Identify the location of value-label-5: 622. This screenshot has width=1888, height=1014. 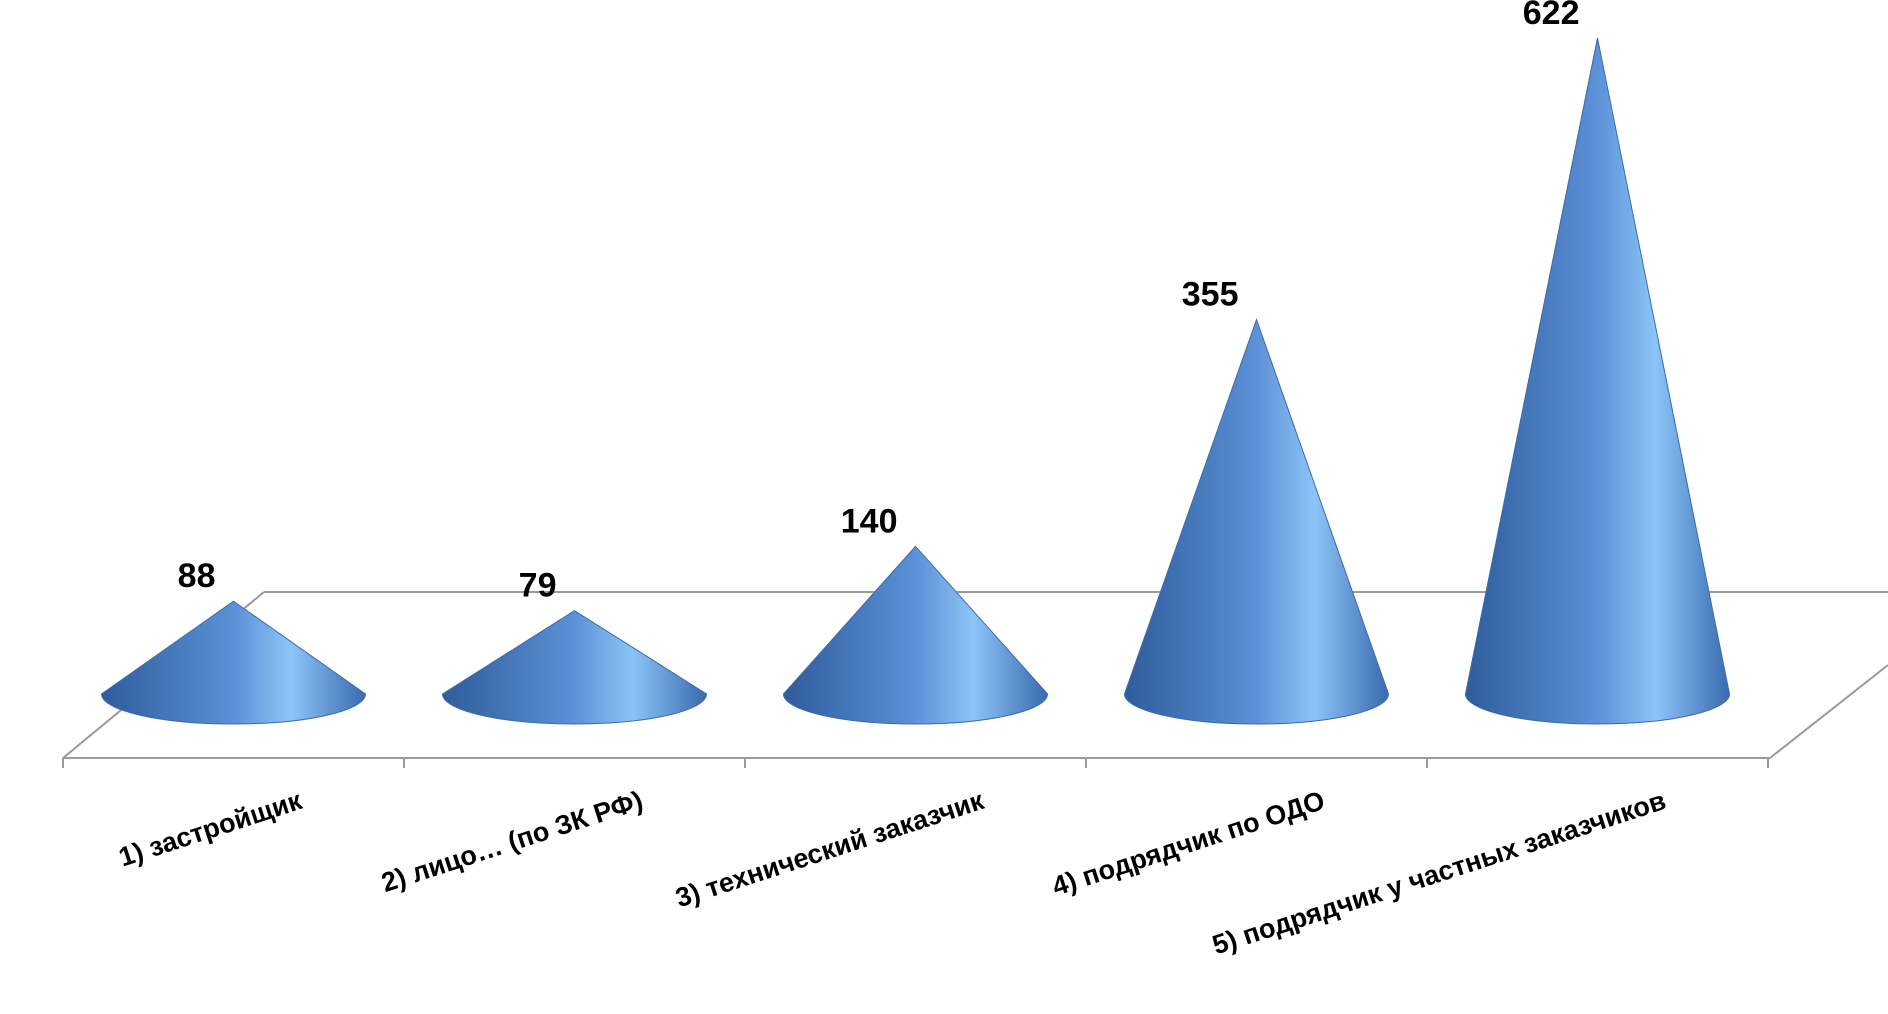
(1551, 16).